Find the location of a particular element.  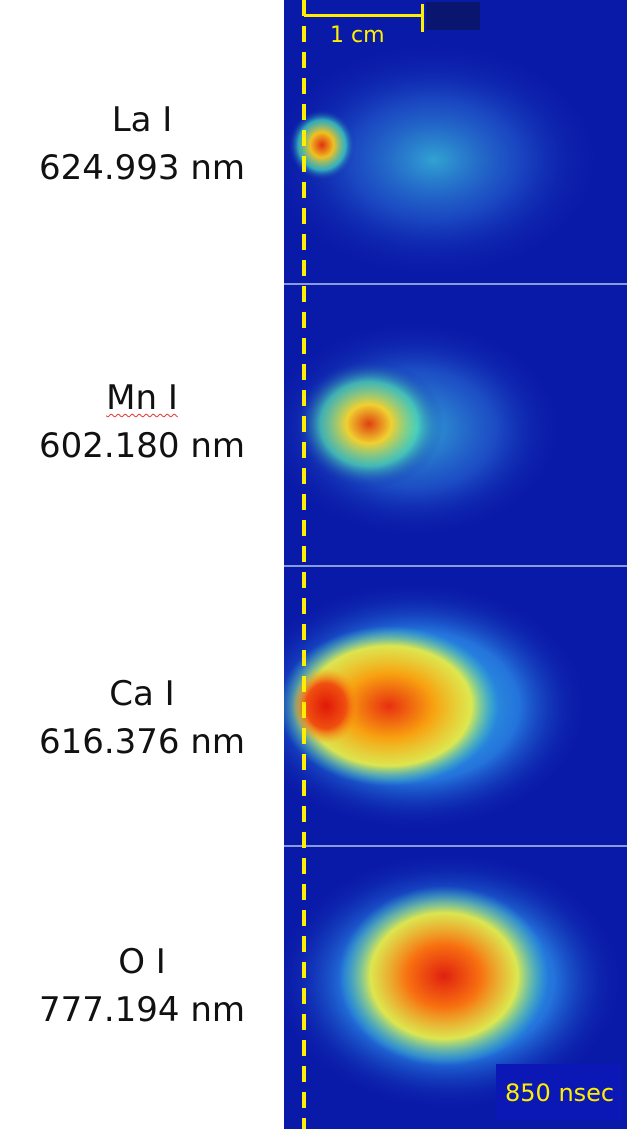

label-la: La I 624.993 nm is located at coordinates (142, 144).